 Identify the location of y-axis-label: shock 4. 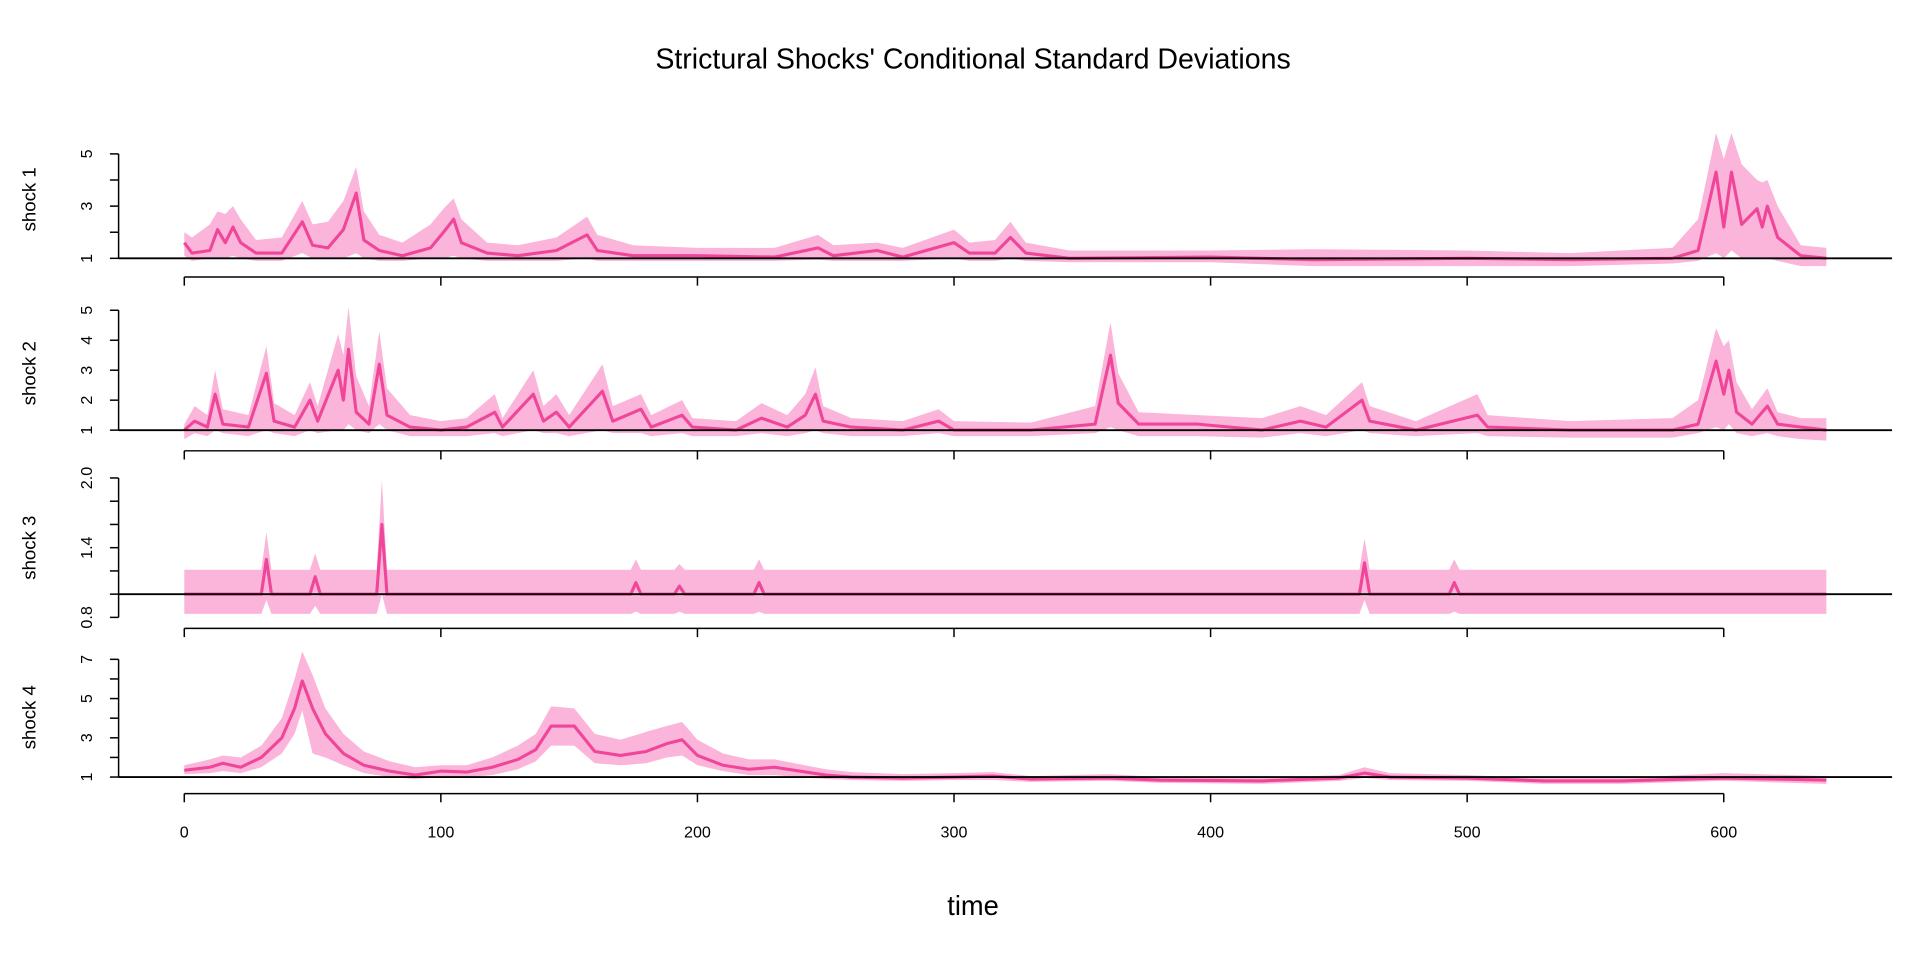
(28, 717).